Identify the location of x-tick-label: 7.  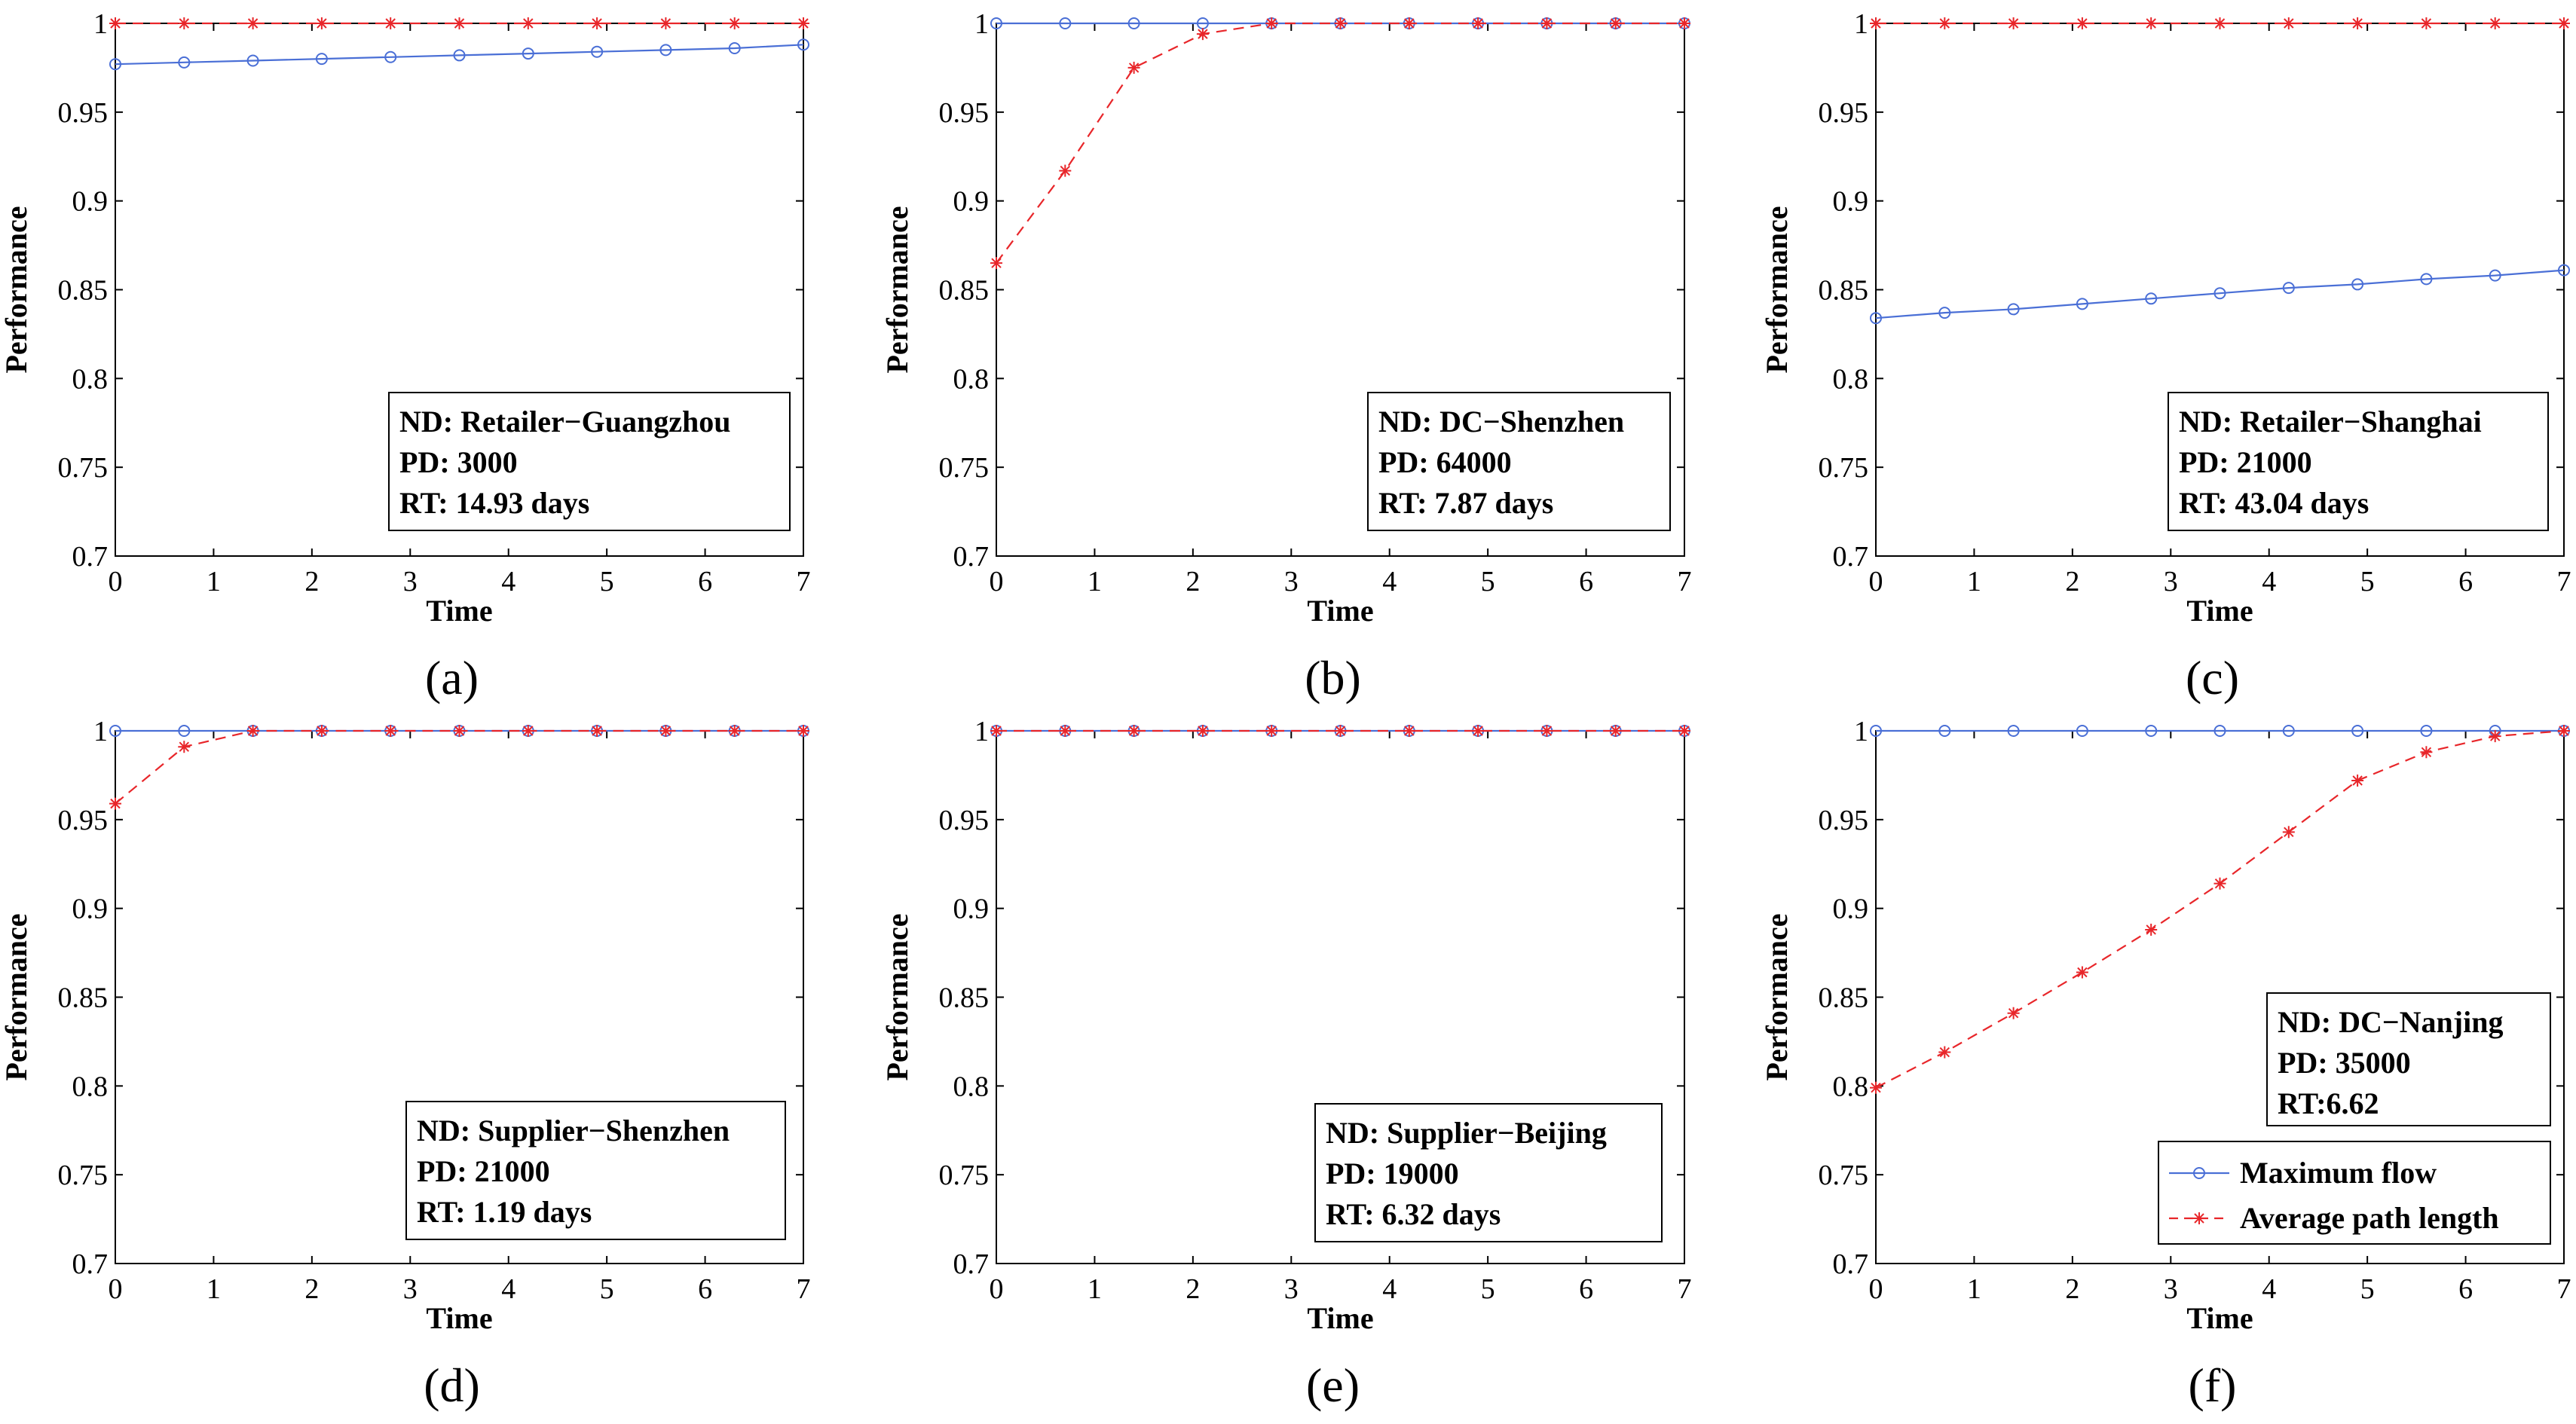
(1685, 1289).